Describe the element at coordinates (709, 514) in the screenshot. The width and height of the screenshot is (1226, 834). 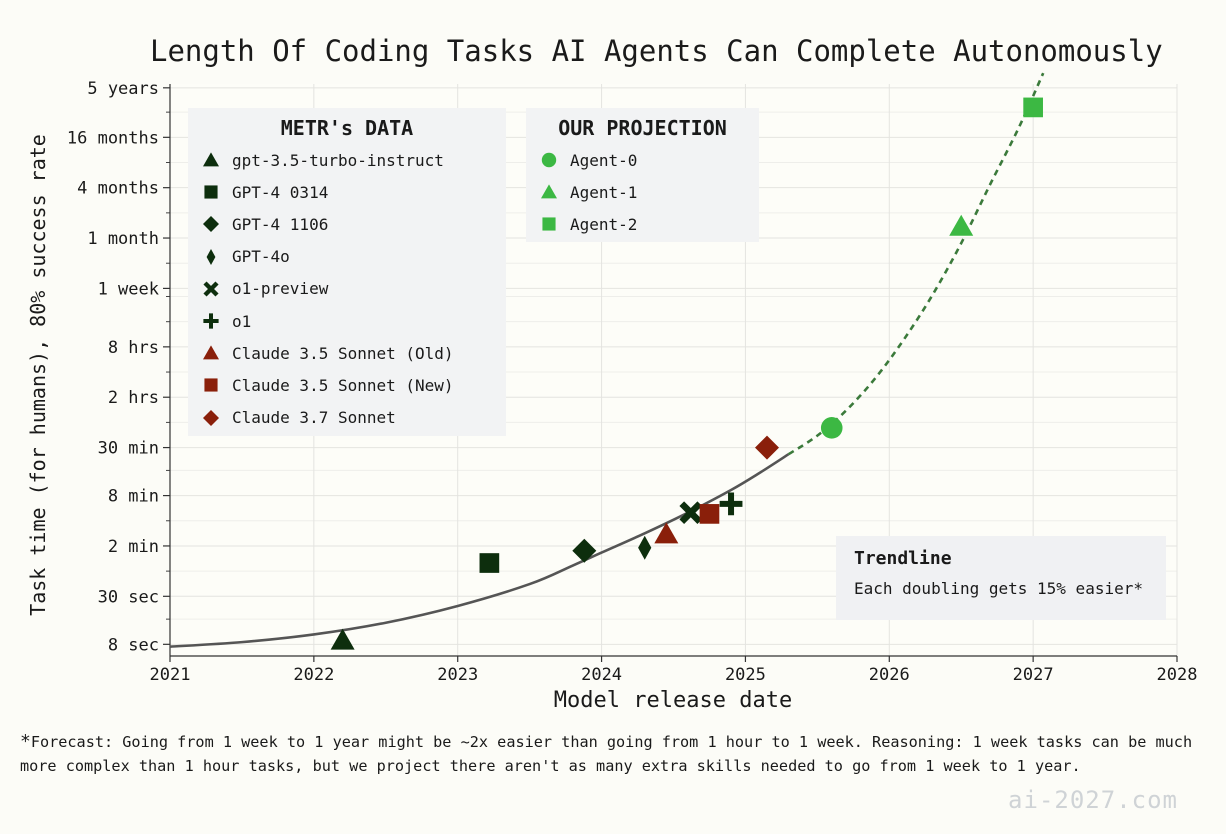
I see `data-point-claude-3-5-sonnet-new` at that location.